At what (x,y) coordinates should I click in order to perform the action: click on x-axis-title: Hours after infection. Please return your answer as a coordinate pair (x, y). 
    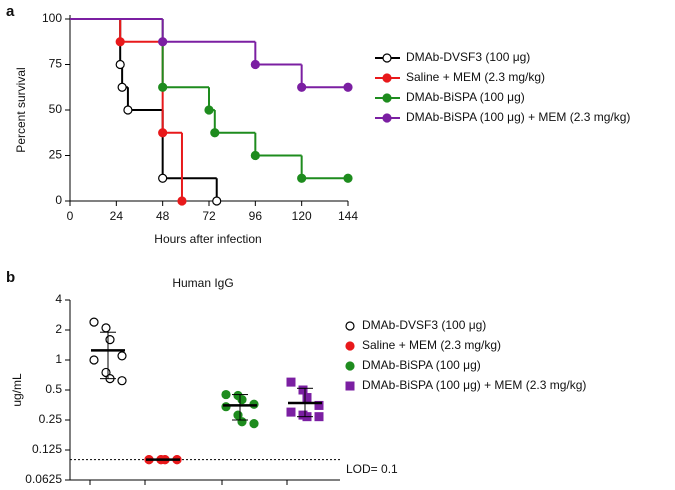
    Looking at the image, I should click on (207, 239).